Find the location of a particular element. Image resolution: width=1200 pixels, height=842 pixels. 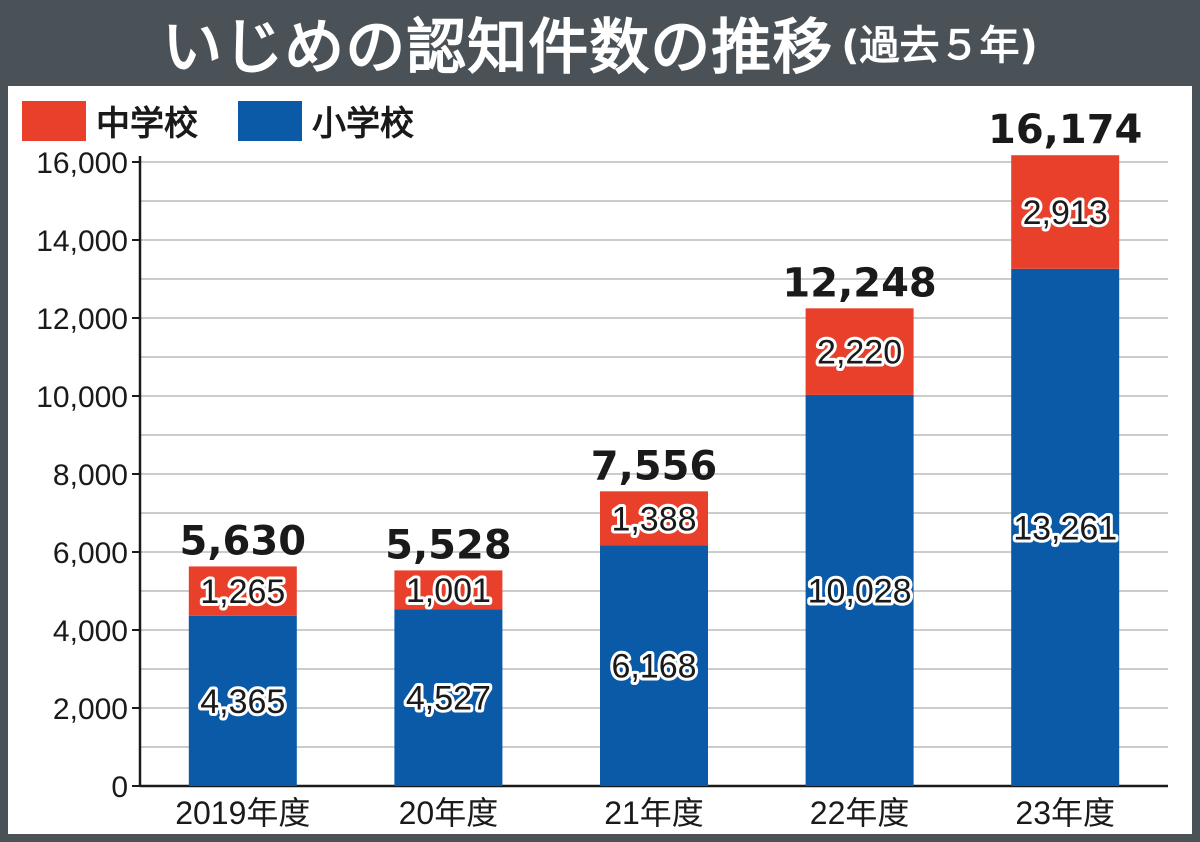

data-label-middle-school: 1,001 is located at coordinates (448, 591).